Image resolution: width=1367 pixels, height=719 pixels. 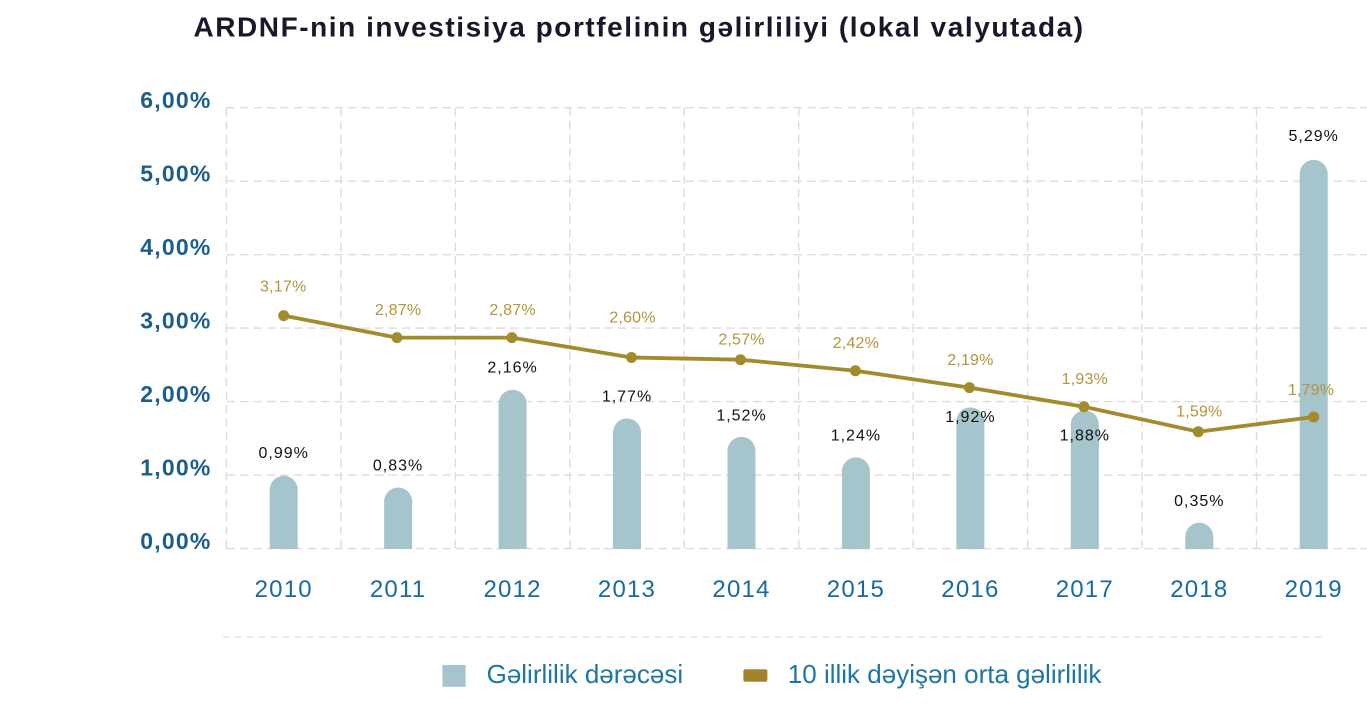 What do you see at coordinates (1085, 379) in the screenshot?
I see `svg-text: 1,93%` at bounding box center [1085, 379].